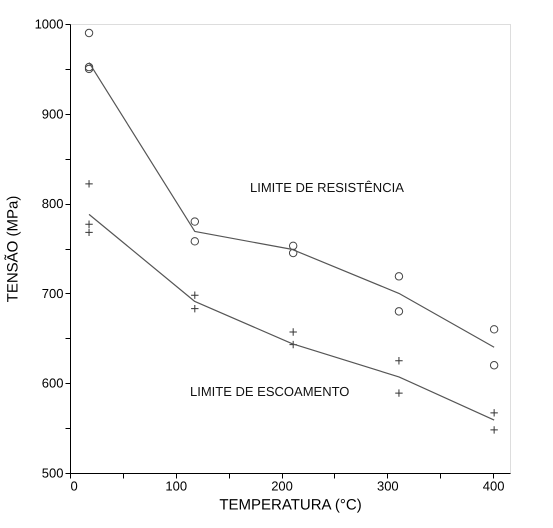 Image resolution: width=553 pixels, height=528 pixels. What do you see at coordinates (53, 473) in the screenshot?
I see `y-tick-label: 500` at bounding box center [53, 473].